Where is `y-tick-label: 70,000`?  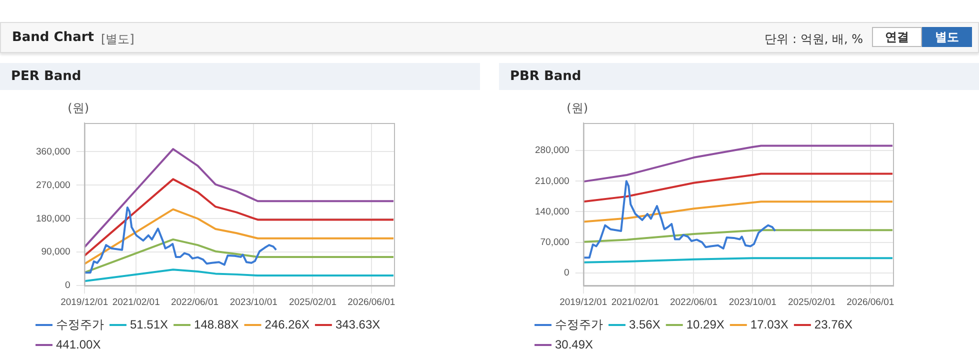 y-tick-label: 70,000 is located at coordinates (555, 242).